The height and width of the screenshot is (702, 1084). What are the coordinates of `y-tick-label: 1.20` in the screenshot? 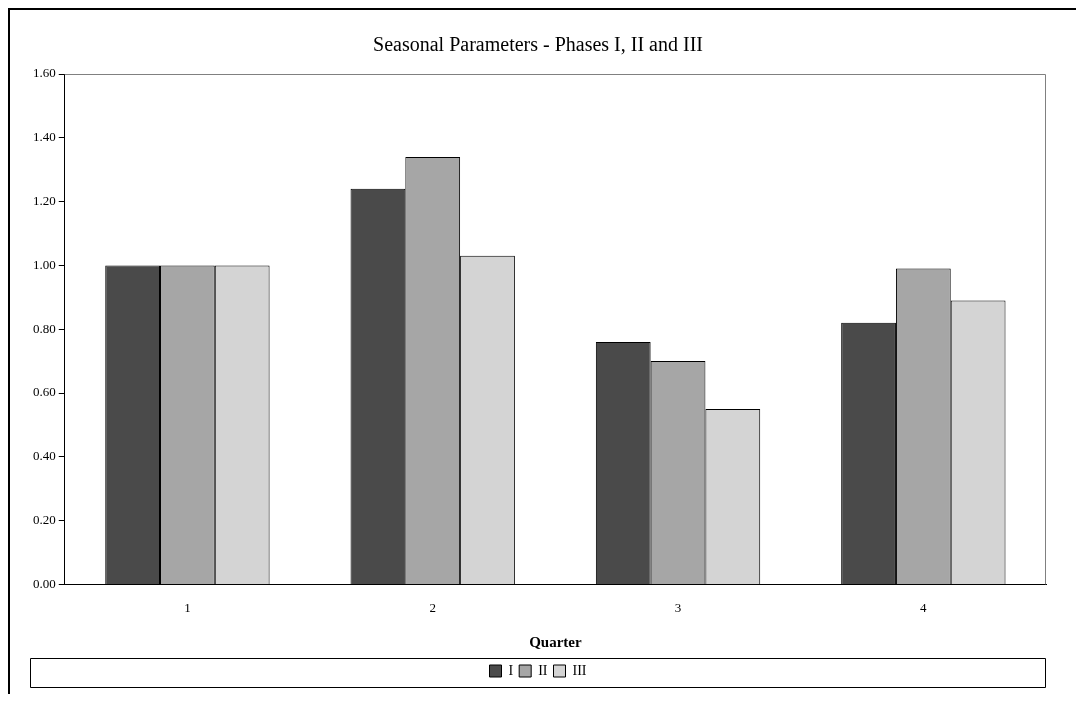 It's located at (44, 201).